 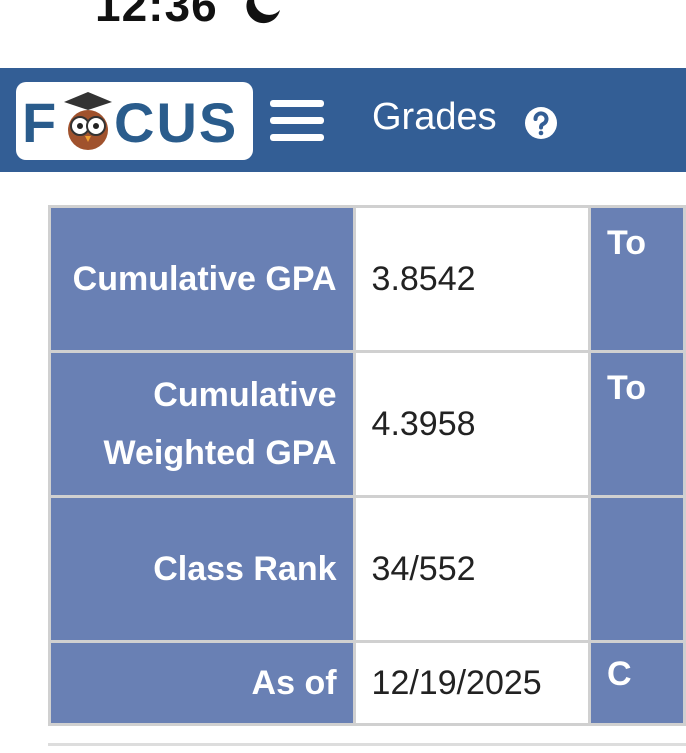 I want to click on menu-button, so click(x=297, y=121).